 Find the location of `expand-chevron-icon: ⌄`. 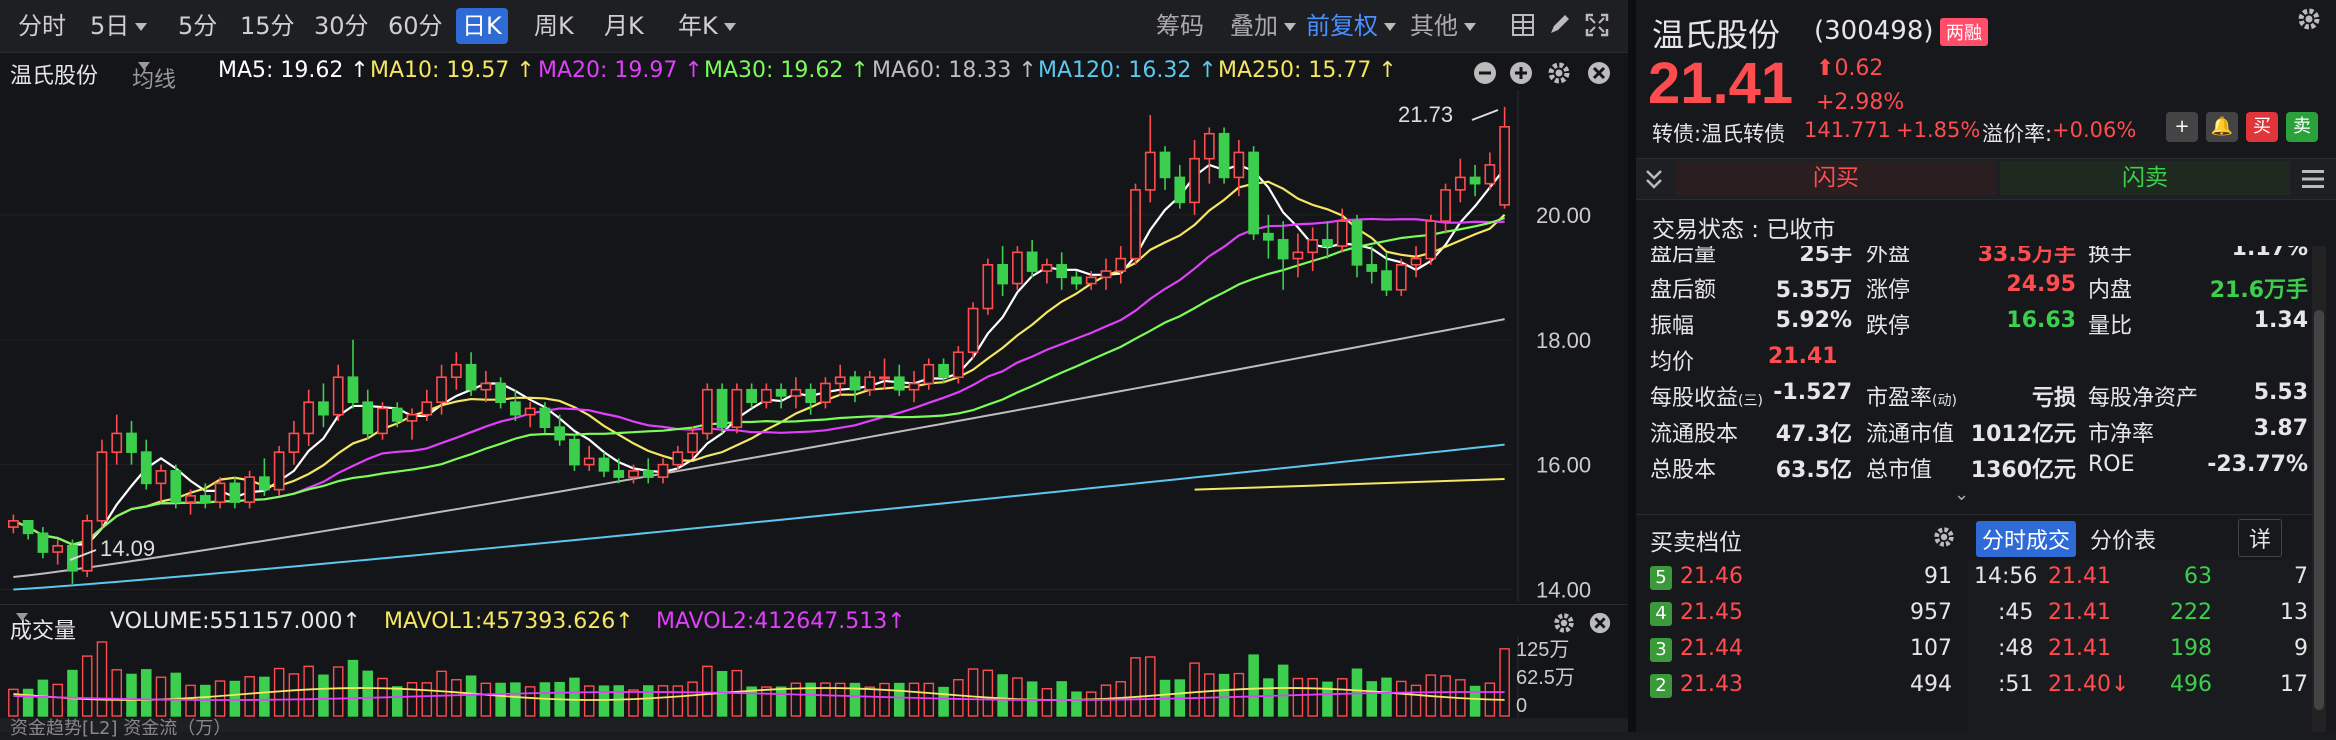

expand-chevron-icon: ⌄ is located at coordinates (1962, 494).